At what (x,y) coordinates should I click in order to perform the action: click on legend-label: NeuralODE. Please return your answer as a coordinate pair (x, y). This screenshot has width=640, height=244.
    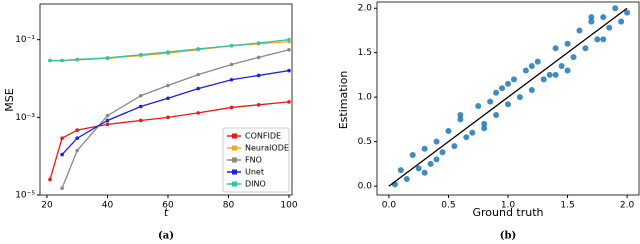
    Looking at the image, I should click on (267, 148).